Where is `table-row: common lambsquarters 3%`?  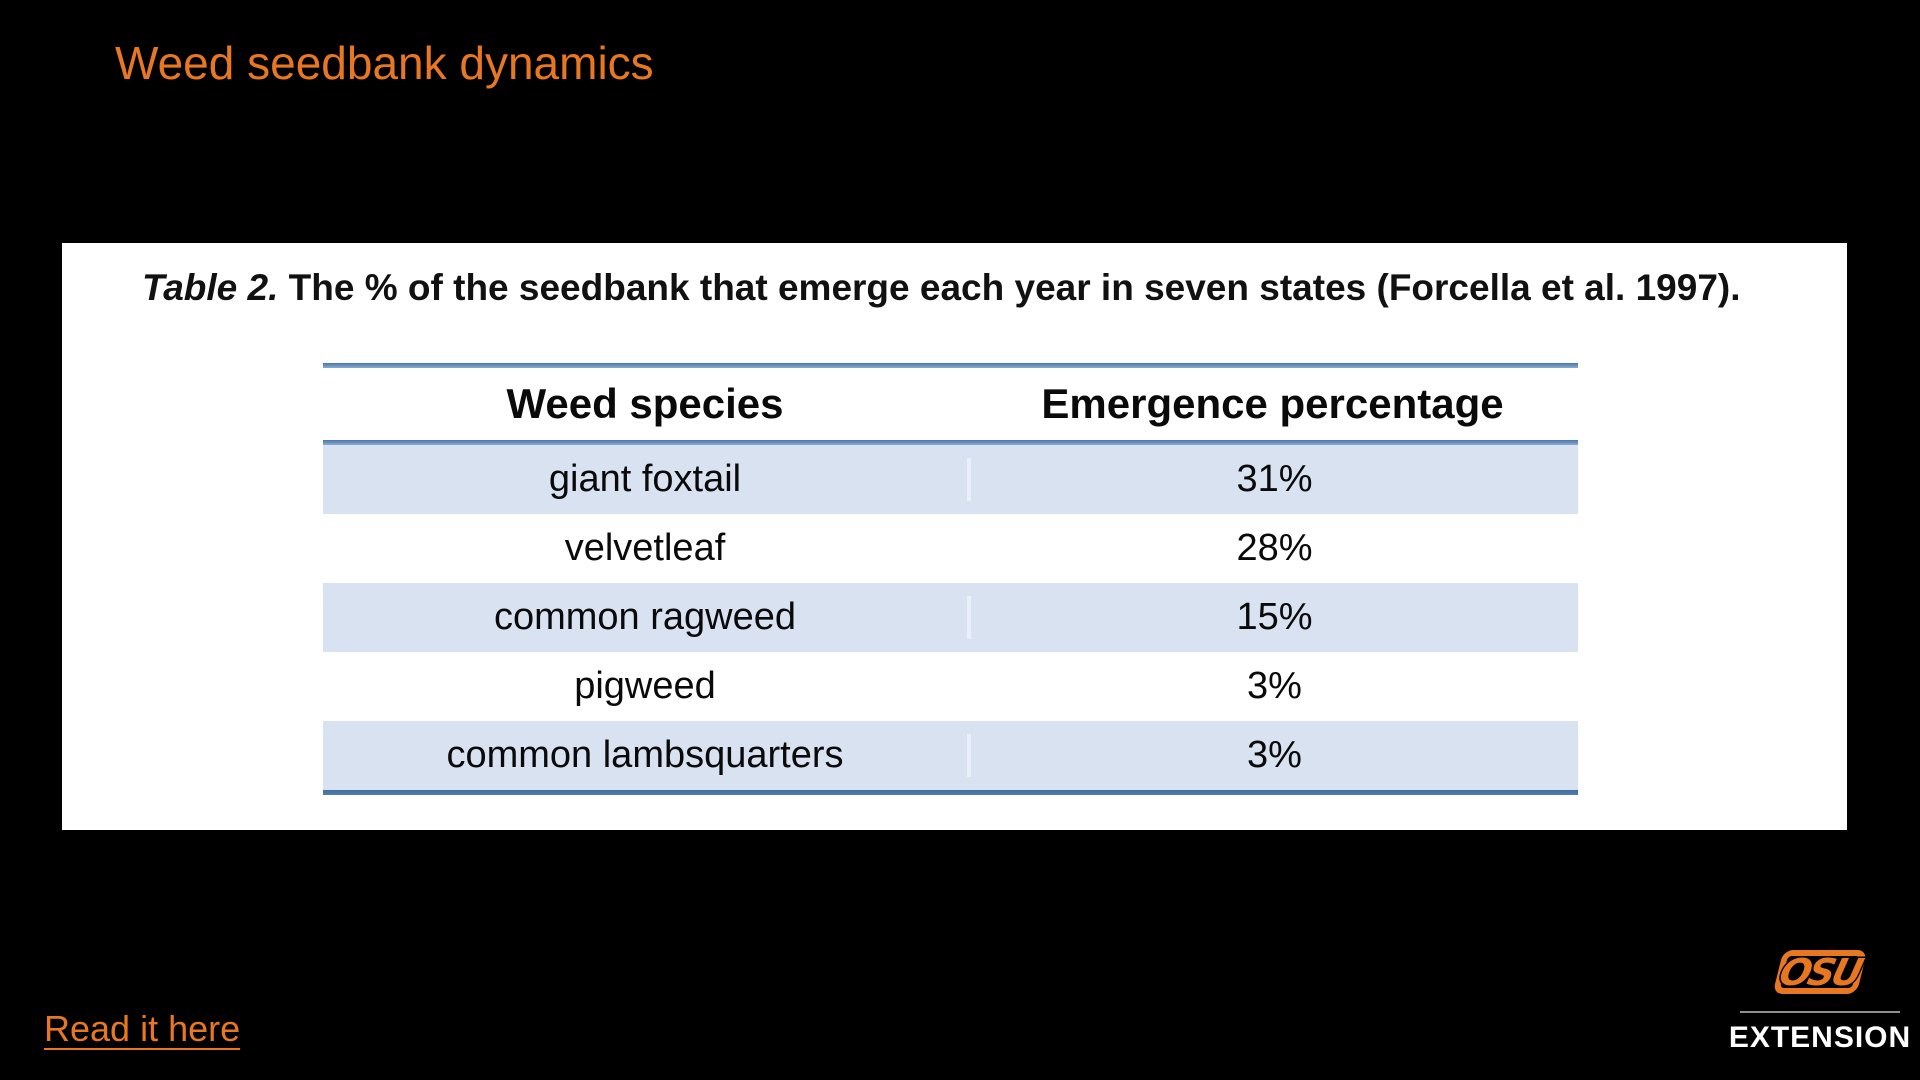 table-row: common lambsquarters 3% is located at coordinates (950, 755).